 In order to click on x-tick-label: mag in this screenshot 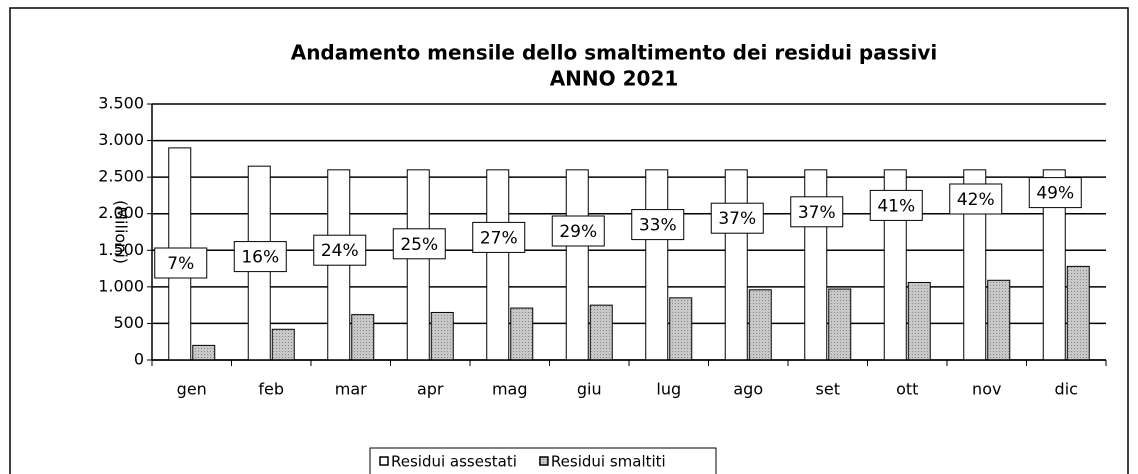, I will do `click(510, 389)`.